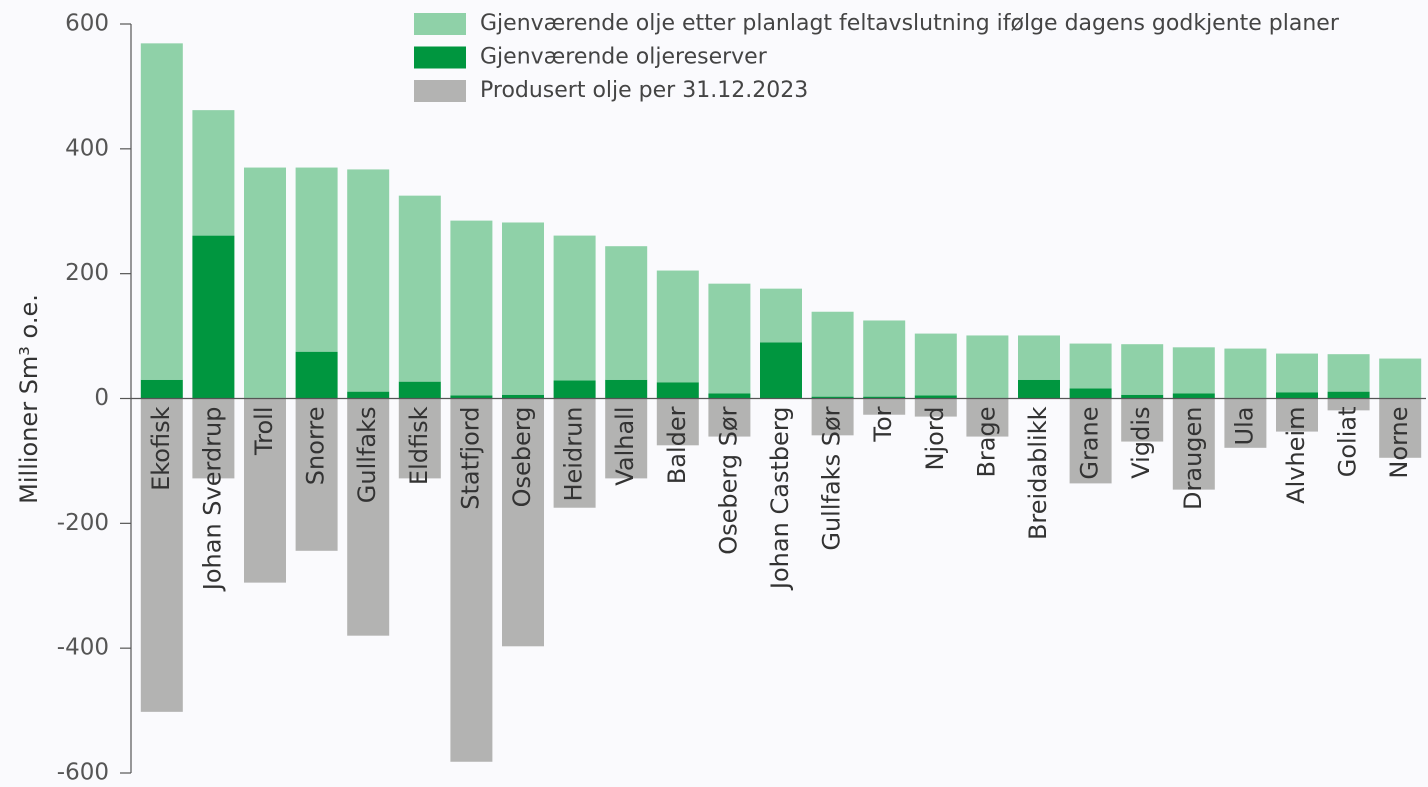 Image resolution: width=1428 pixels, height=787 pixels. I want to click on x-tick-label: Vigdis, so click(1141, 443).